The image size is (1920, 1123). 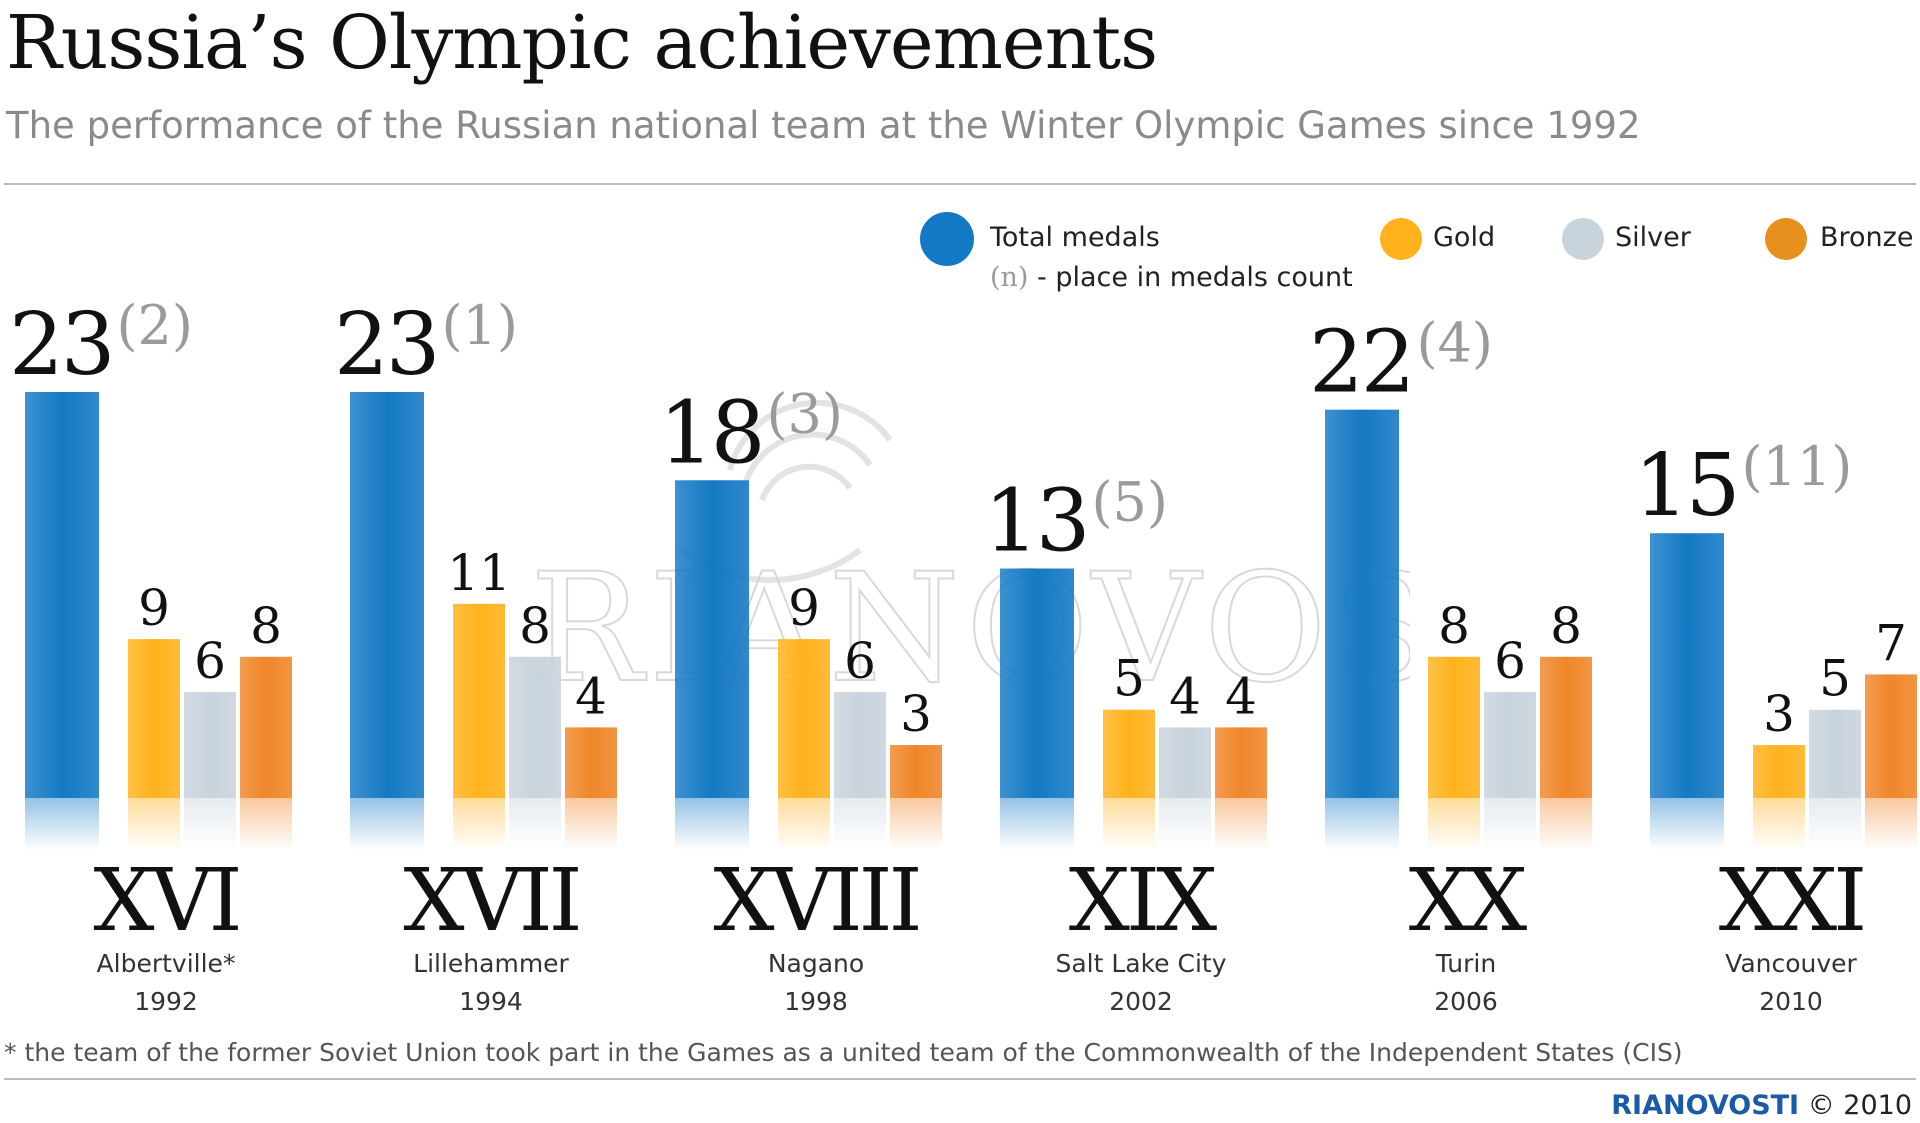 What do you see at coordinates (1035, 522) in the screenshot?
I see `total-label-XIX: 13` at bounding box center [1035, 522].